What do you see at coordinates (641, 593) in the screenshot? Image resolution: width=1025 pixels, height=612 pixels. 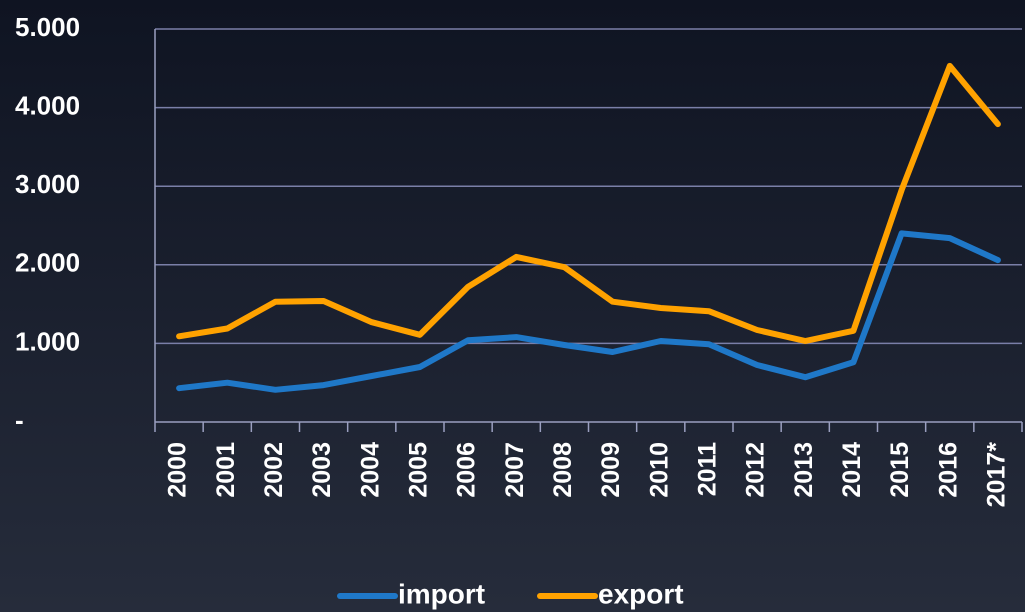 I see `legend-label: export` at bounding box center [641, 593].